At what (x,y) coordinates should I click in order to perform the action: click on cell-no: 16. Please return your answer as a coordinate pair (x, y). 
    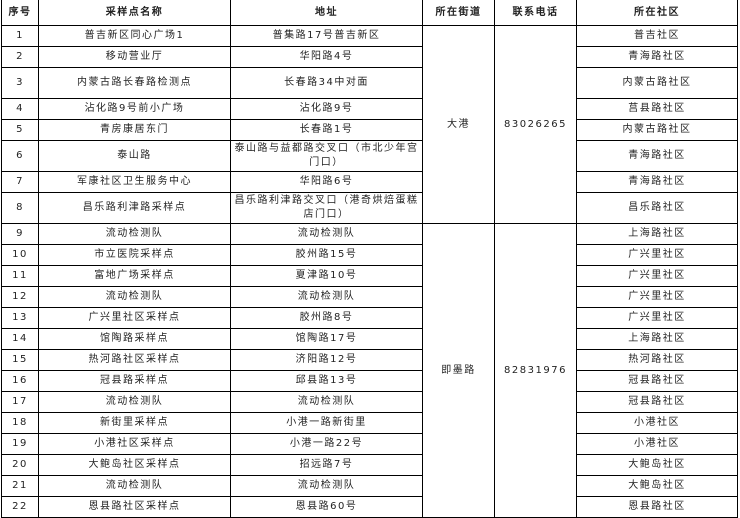
    Looking at the image, I should click on (20, 381).